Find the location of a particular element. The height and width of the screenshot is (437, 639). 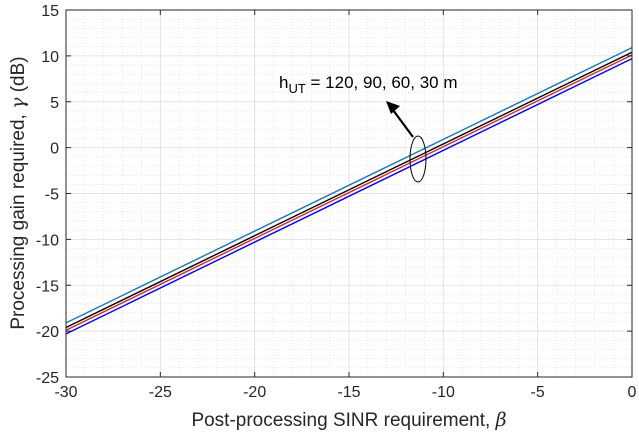

y-tick-labels: -25 -20 -15 -10 -5 0 5 10 15 is located at coordinates (47, 195).